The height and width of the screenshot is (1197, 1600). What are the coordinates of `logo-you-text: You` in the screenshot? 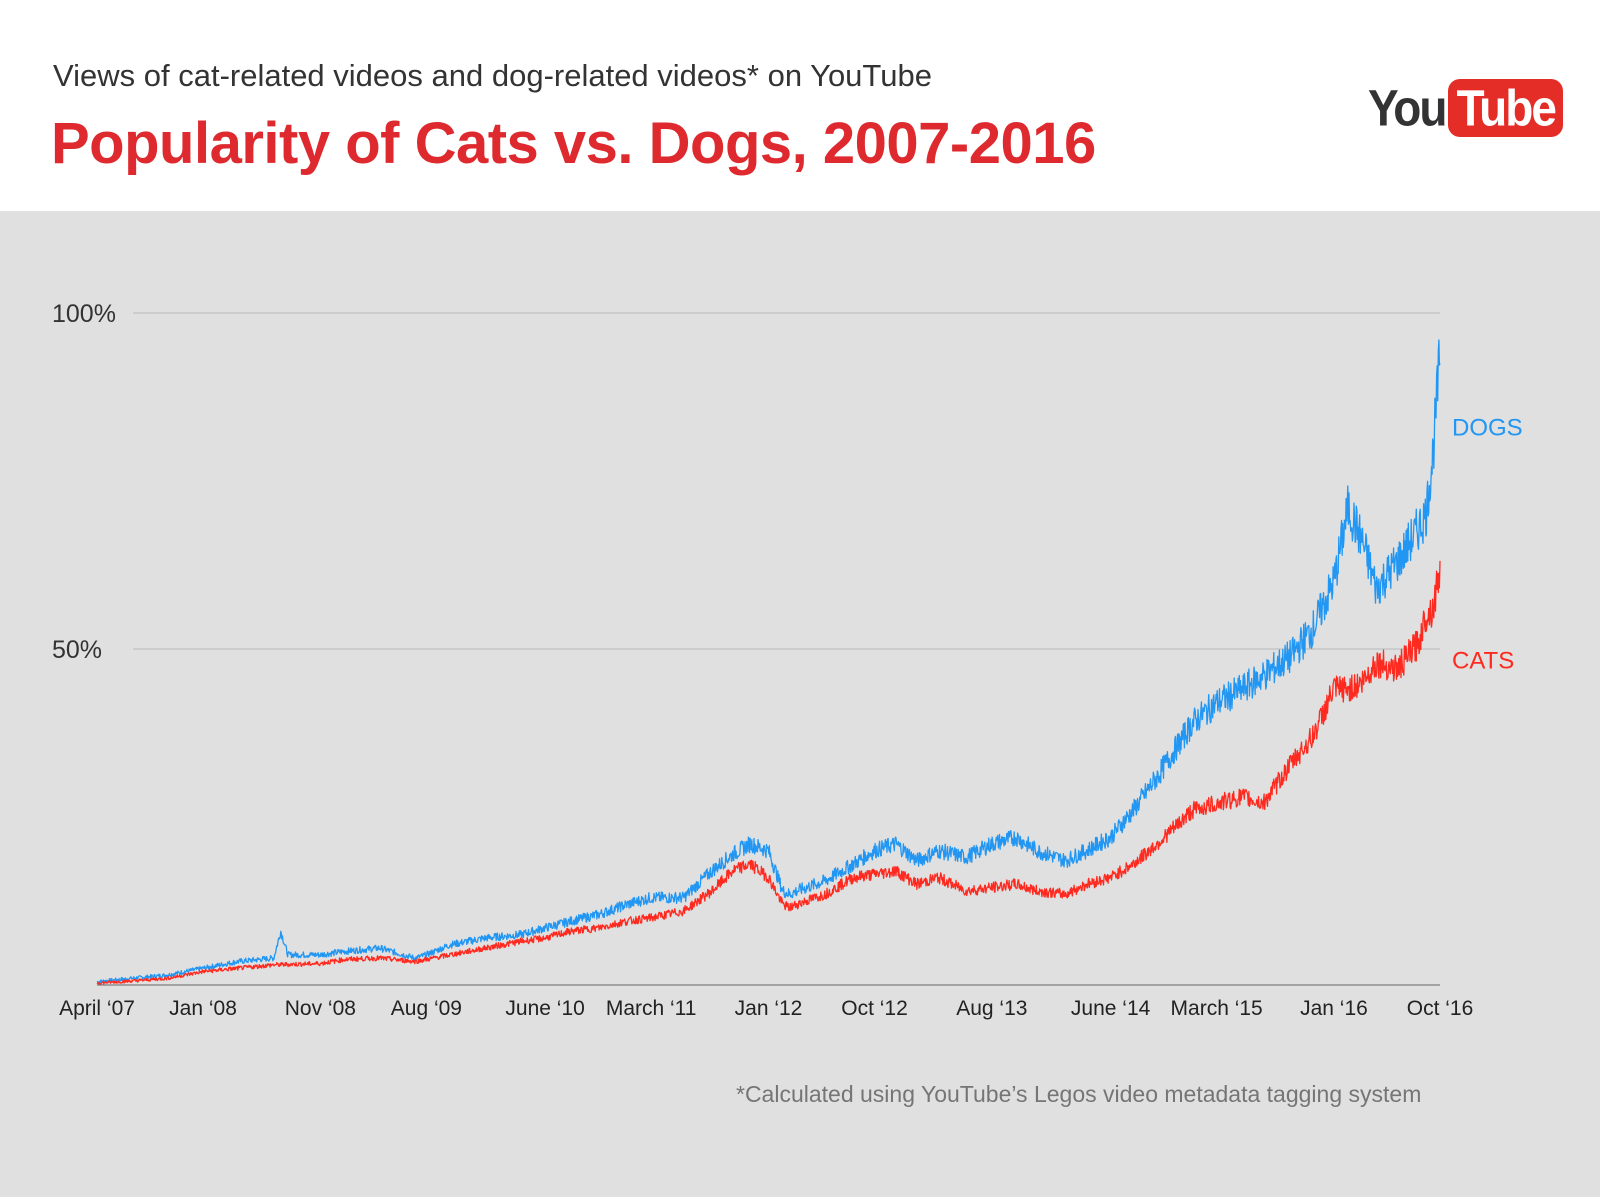 It's located at (1407, 108).